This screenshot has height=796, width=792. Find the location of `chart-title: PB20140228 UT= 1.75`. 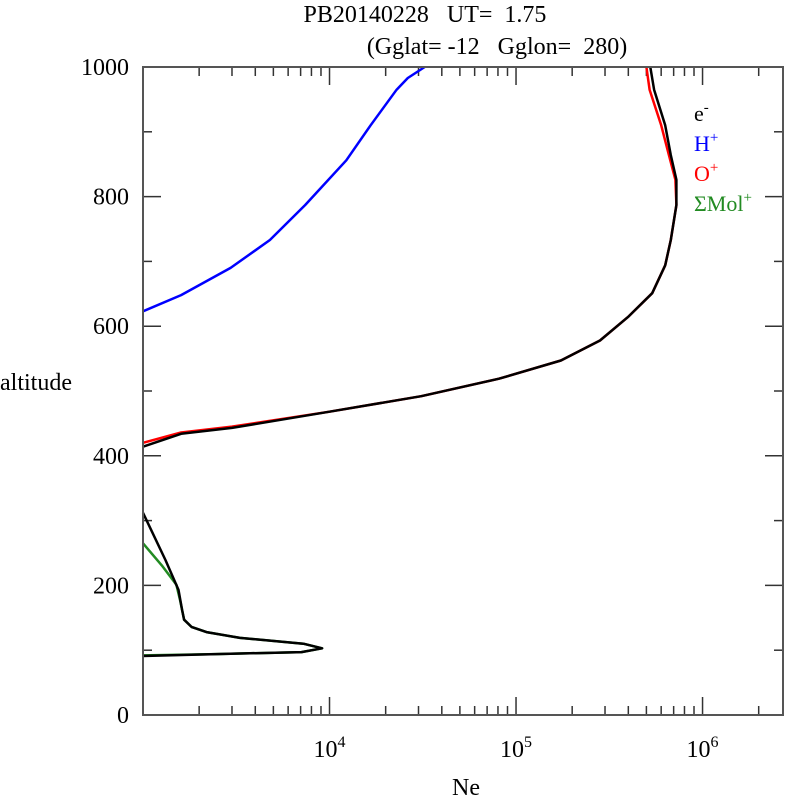

chart-title: PB20140228 UT= 1.75 is located at coordinates (425, 15).